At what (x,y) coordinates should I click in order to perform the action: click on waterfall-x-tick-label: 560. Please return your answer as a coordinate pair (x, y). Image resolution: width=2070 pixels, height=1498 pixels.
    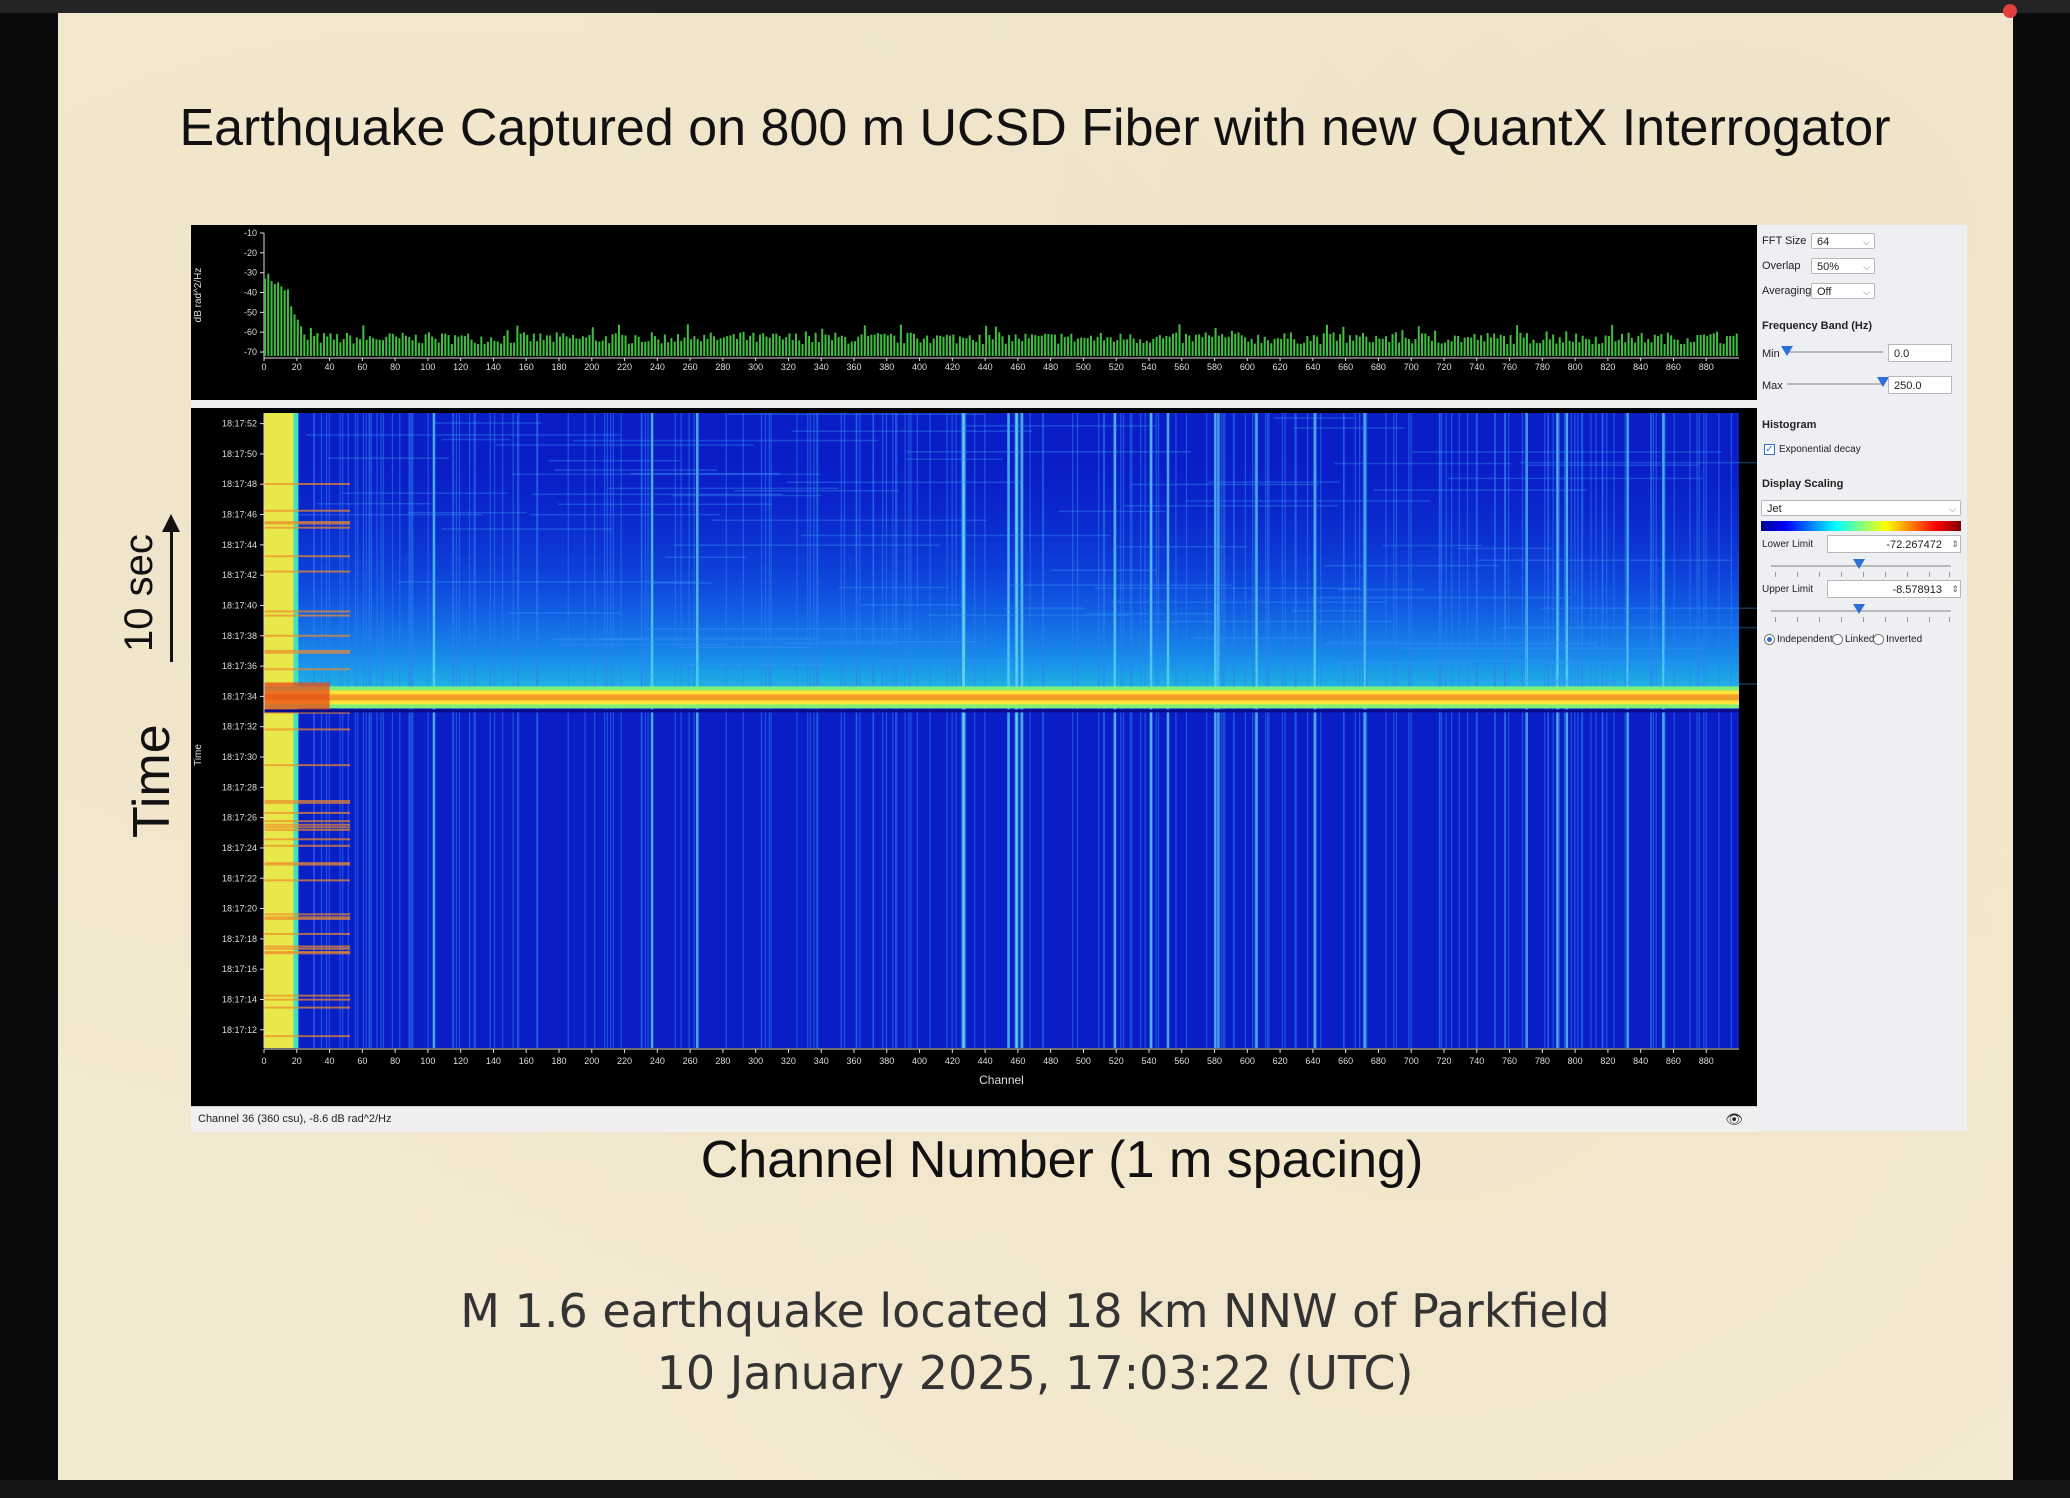
    Looking at the image, I should click on (1181, 1061).